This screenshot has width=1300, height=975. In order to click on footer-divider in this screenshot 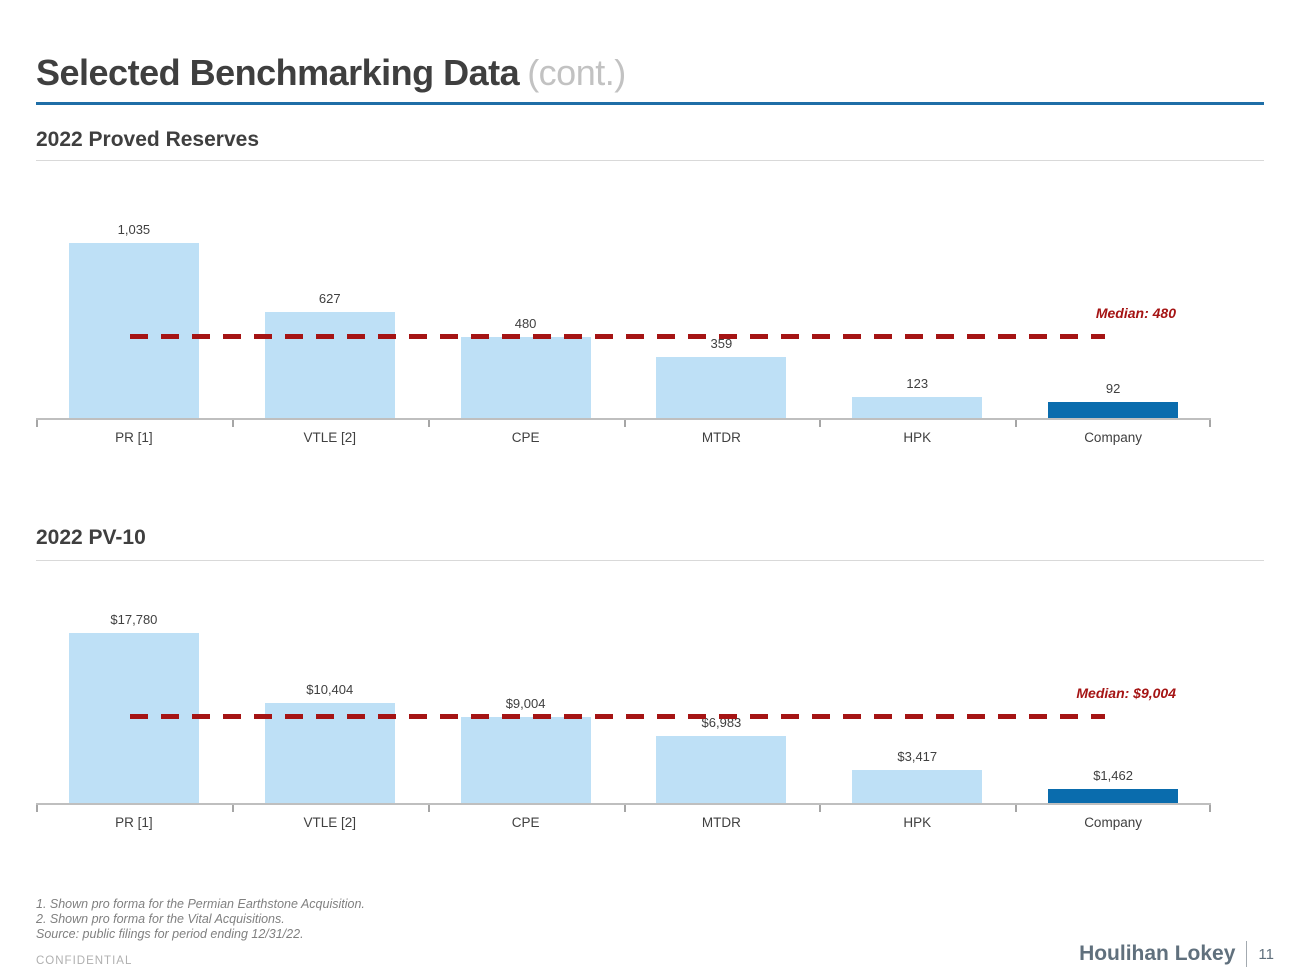, I will do `click(1247, 954)`.